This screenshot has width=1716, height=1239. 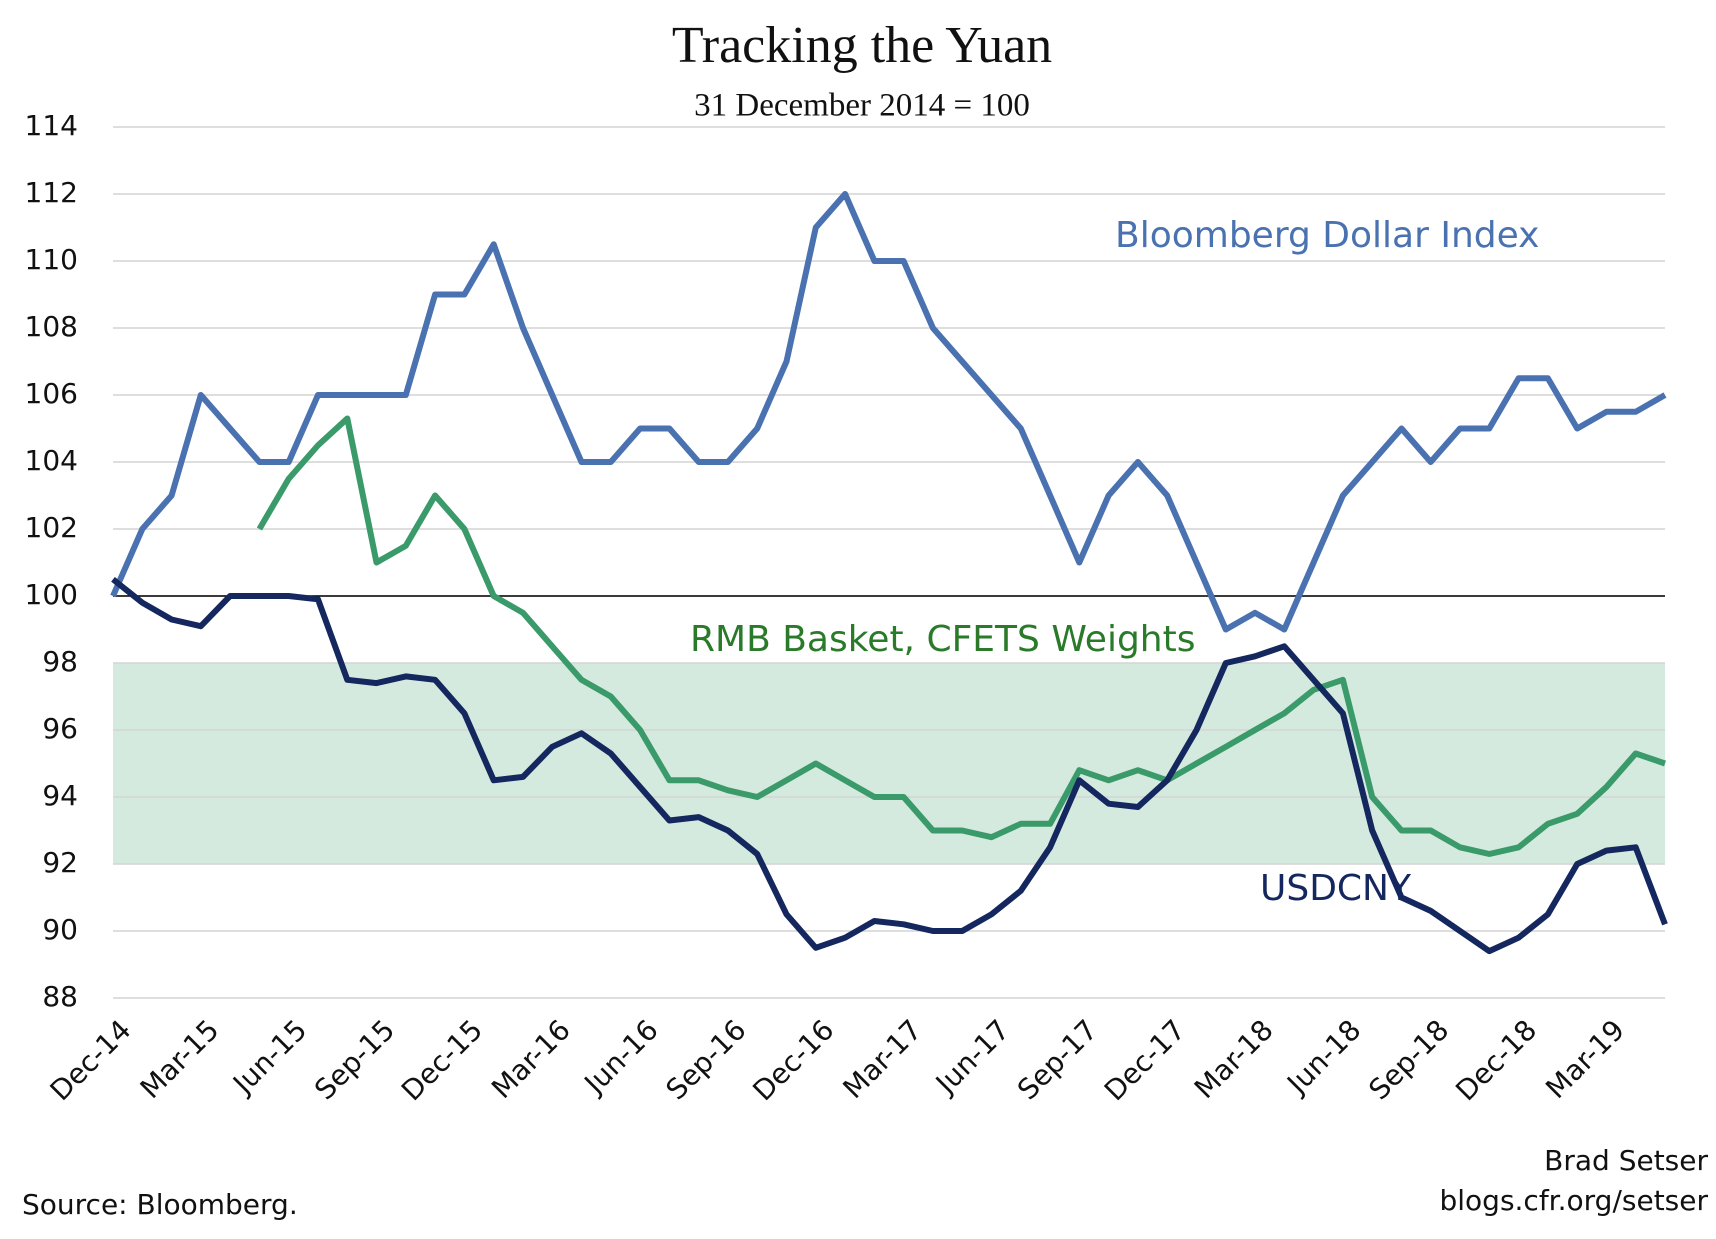 What do you see at coordinates (60, 862) in the screenshot?
I see `y-tick-label: 92` at bounding box center [60, 862].